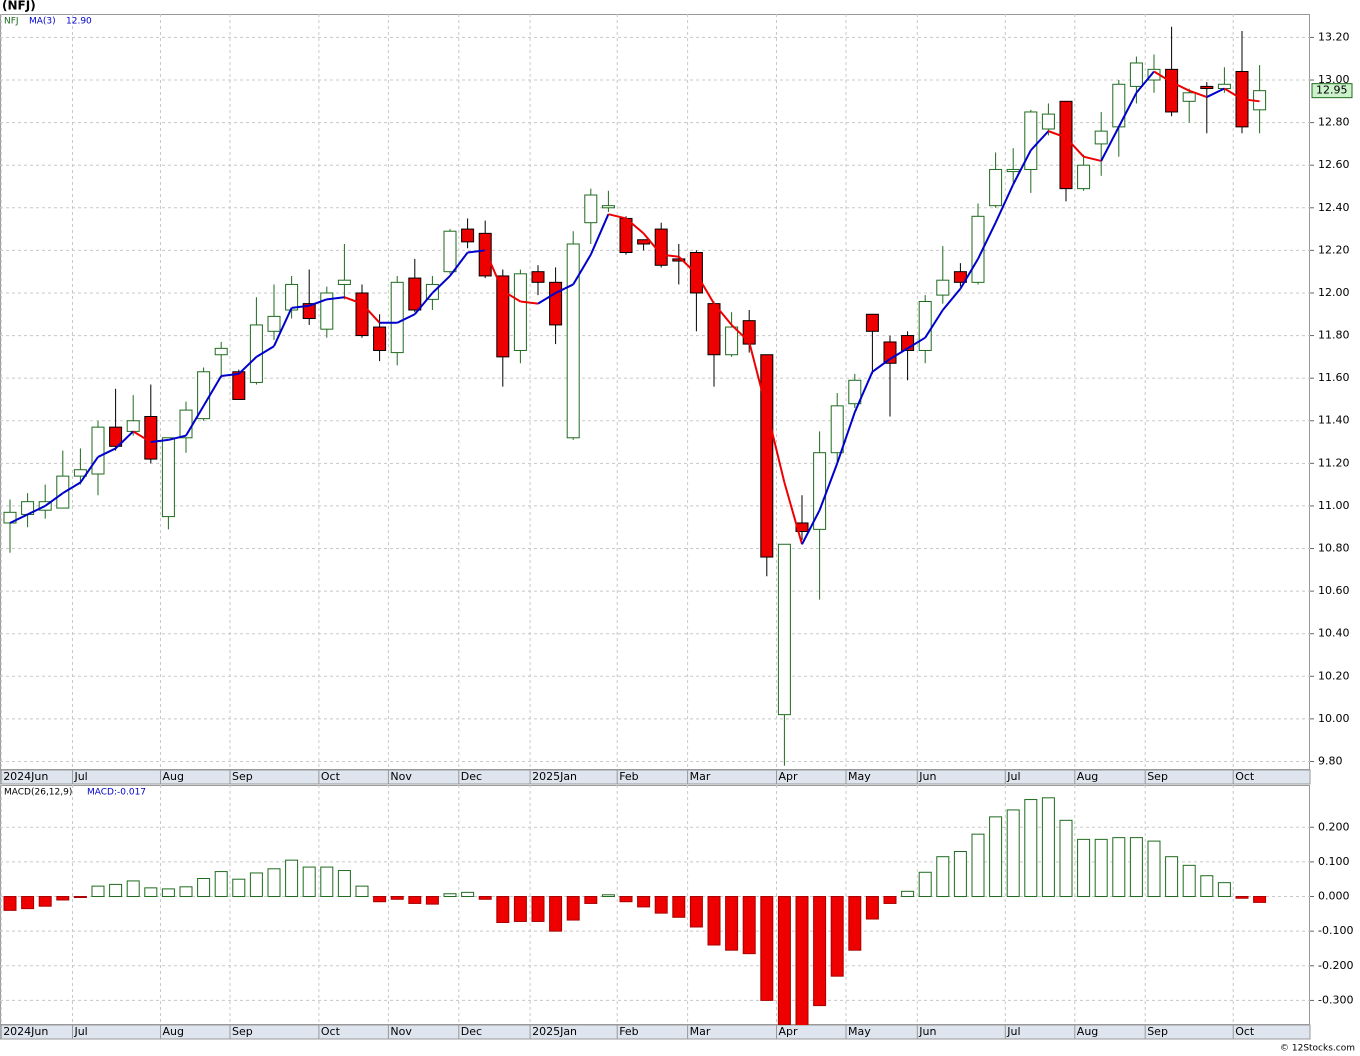 This screenshot has height=1056, width=1360. What do you see at coordinates (1334, 420) in the screenshot?
I see `y-tick-label: 11.40` at bounding box center [1334, 420].